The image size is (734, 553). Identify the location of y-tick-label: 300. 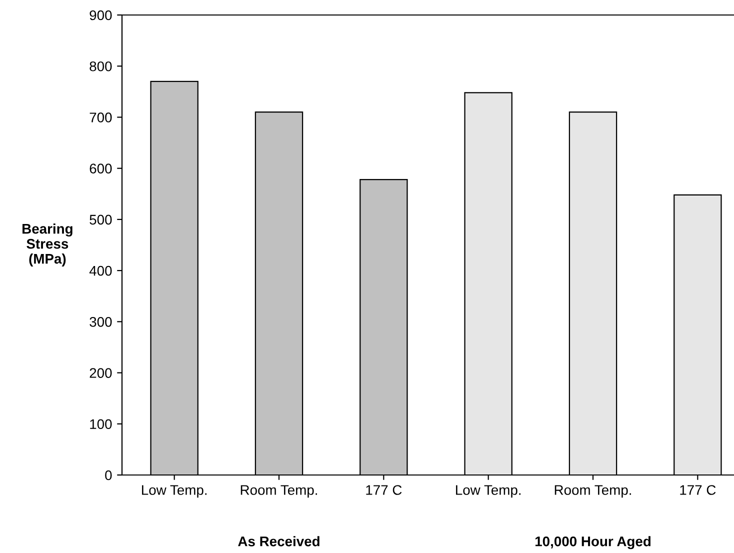
(101, 322).